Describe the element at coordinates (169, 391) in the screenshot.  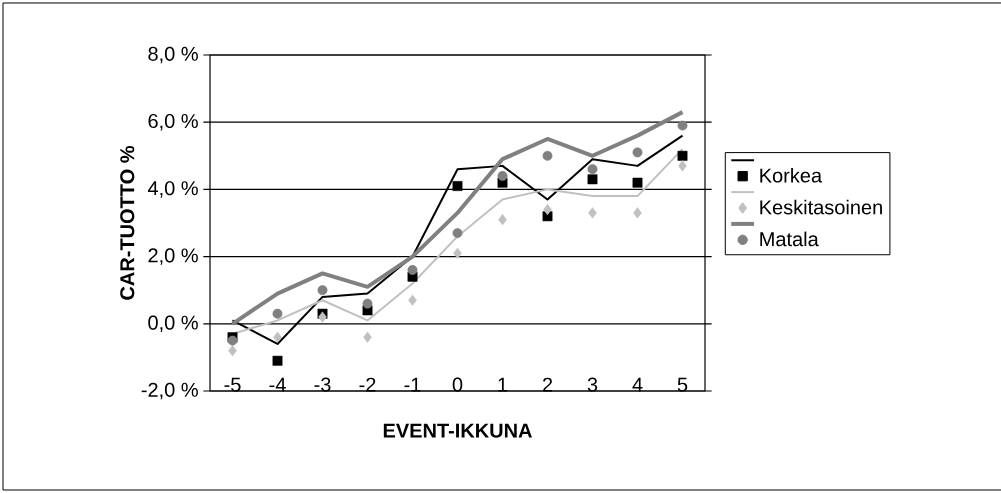
I see `y-tick-label: -2,0 %` at that location.